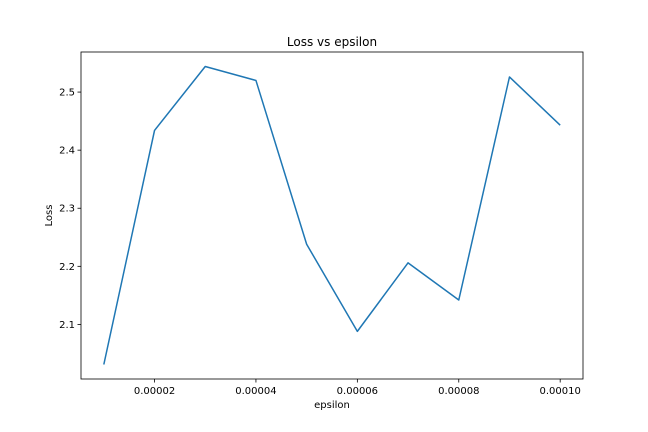  I want to click on y-tick-label: 2.1, so click(67, 325).